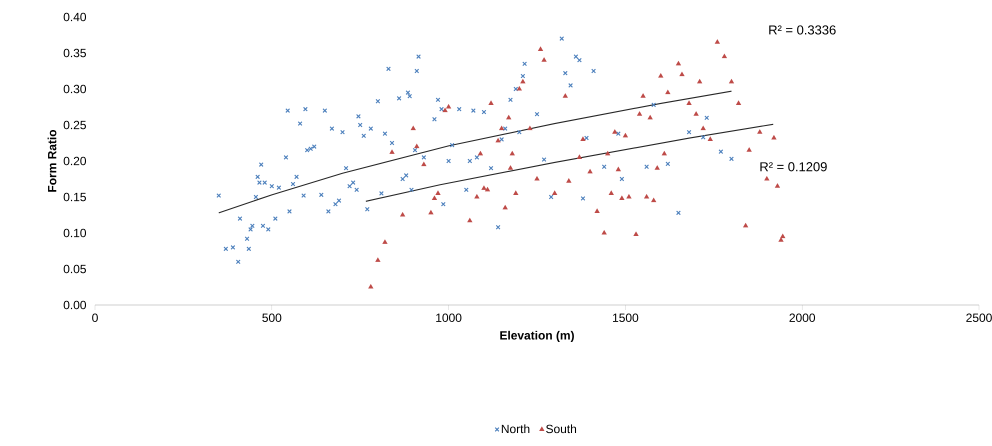 The height and width of the screenshot is (446, 992). Describe the element at coordinates (52, 161) in the screenshot. I see `y-axis-title: Form Ratio` at that location.